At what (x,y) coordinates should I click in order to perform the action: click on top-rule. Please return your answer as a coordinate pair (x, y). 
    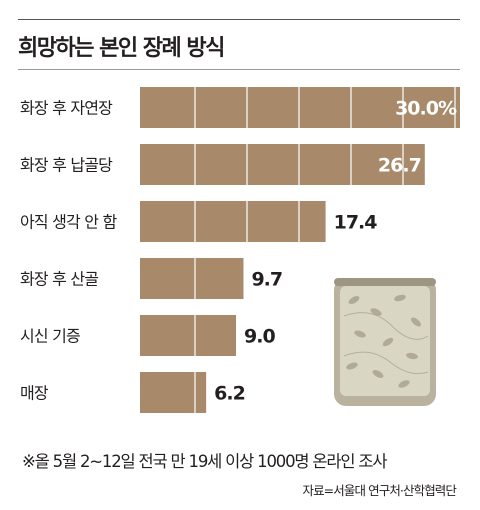
    Looking at the image, I should click on (239, 19).